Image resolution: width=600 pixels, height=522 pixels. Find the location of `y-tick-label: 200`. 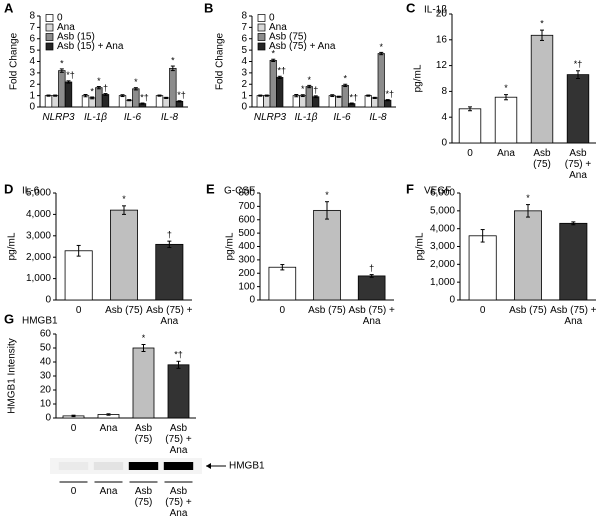

y-tick-label: 200 is located at coordinates (246, 273).